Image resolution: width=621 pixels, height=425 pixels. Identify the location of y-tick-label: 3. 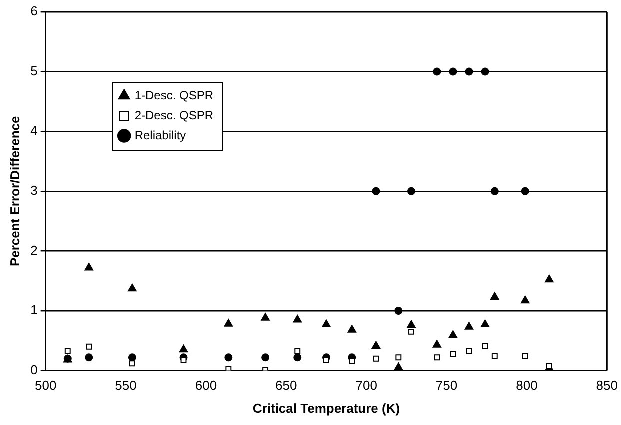
(34, 190).